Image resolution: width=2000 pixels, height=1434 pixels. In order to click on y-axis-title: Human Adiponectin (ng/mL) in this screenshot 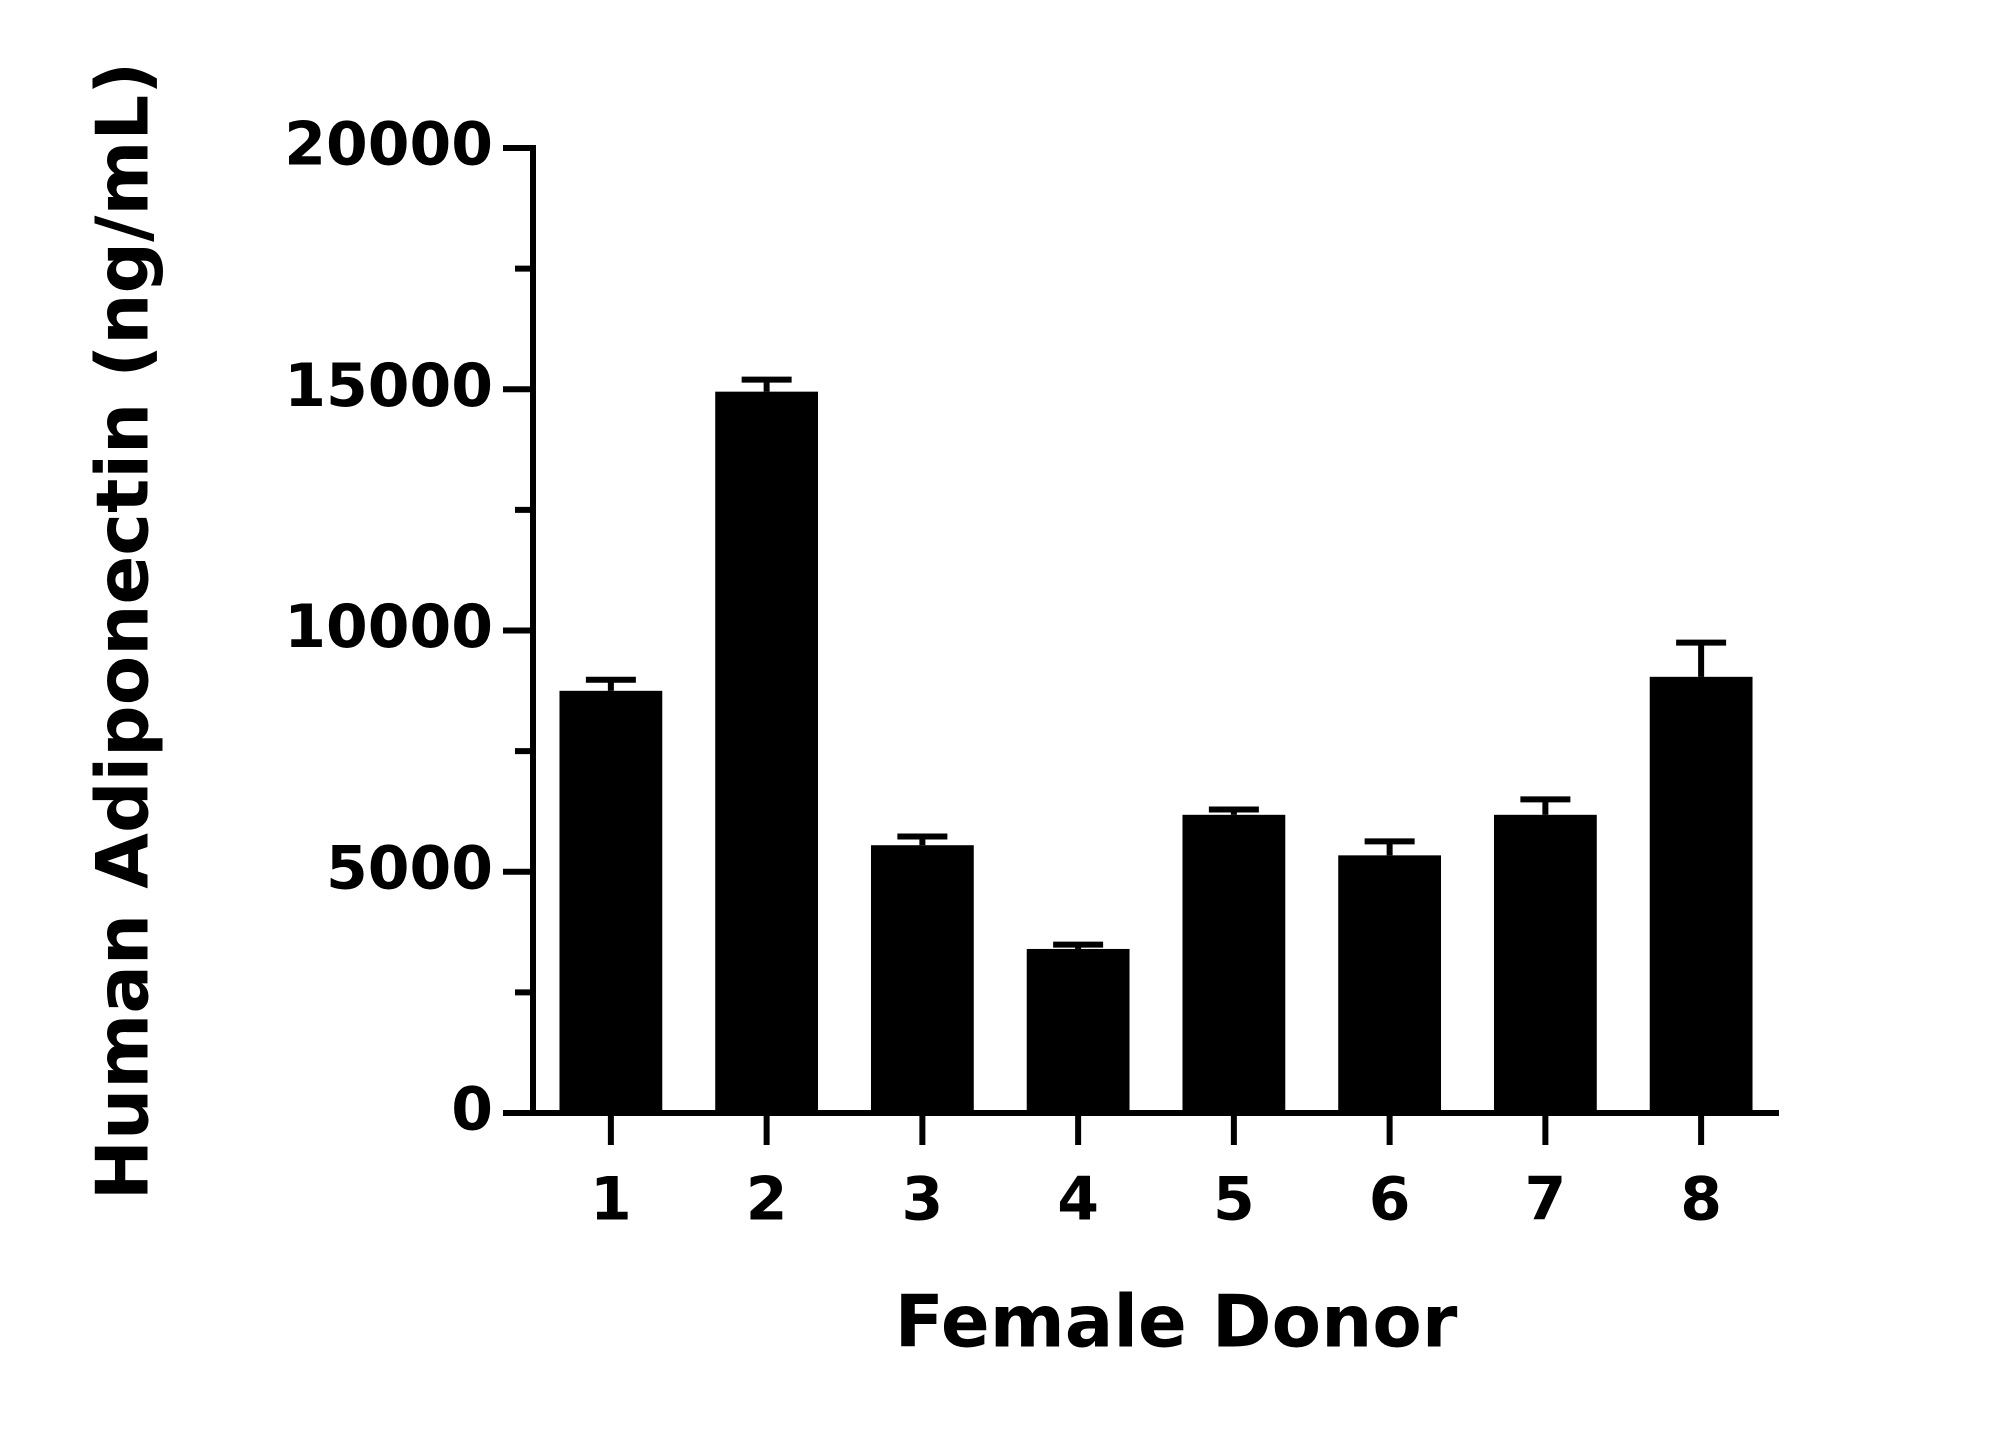, I will do `click(123, 631)`.